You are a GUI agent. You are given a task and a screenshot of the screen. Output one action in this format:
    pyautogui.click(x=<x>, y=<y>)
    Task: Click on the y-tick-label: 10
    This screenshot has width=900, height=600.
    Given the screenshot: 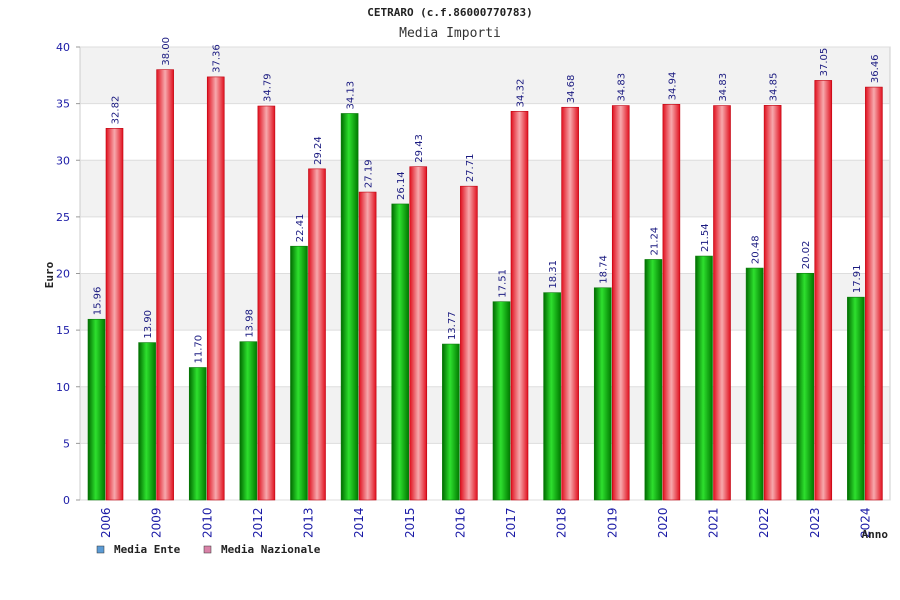 What is the action you would take?
    pyautogui.click(x=63, y=387)
    